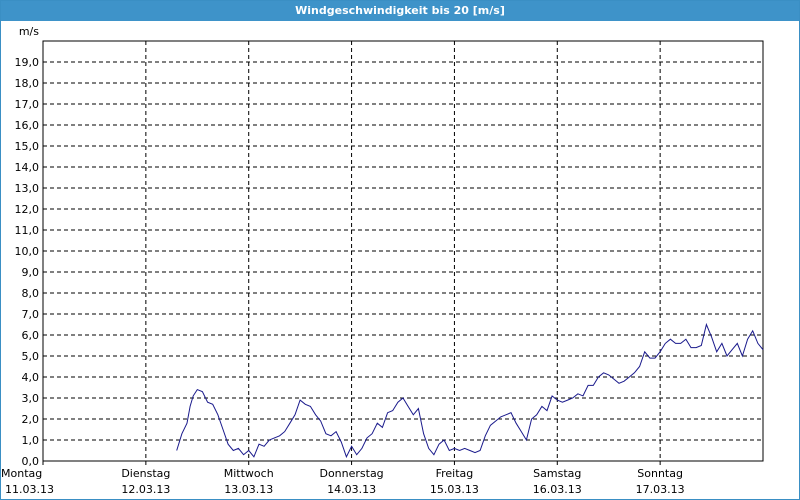 The height and width of the screenshot is (500, 800). I want to click on y-tick-label: 7,0, so click(31, 314).